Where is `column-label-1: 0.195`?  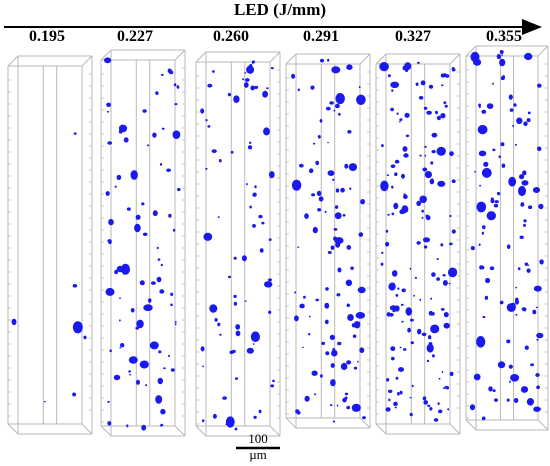 column-label-1: 0.195 is located at coordinates (47, 36).